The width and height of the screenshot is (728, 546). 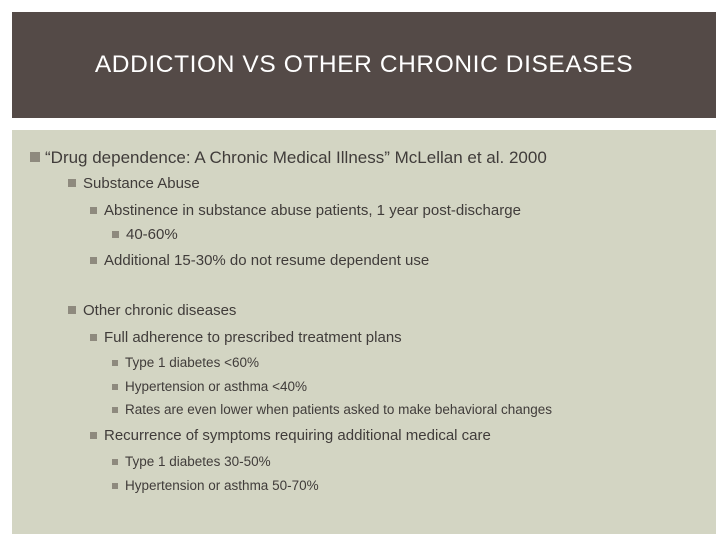 What do you see at coordinates (192, 362) in the screenshot?
I see `bullet-text: Type 1 diabetes <60%` at bounding box center [192, 362].